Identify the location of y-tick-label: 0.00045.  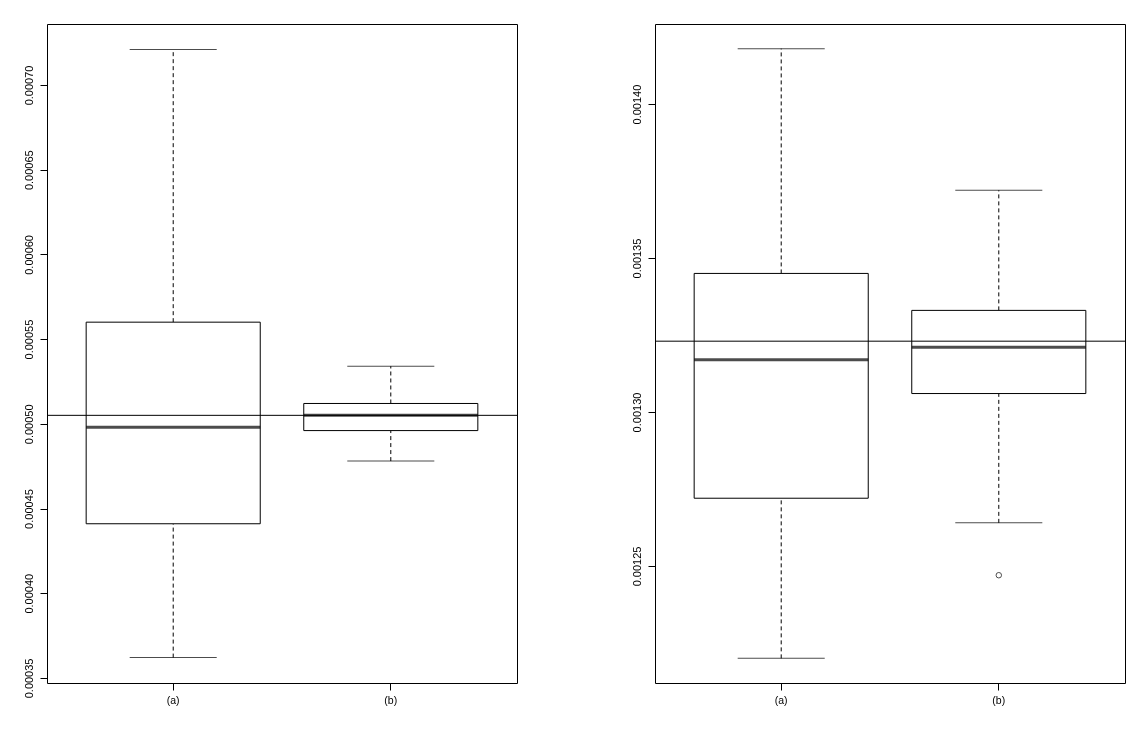
(28, 509).